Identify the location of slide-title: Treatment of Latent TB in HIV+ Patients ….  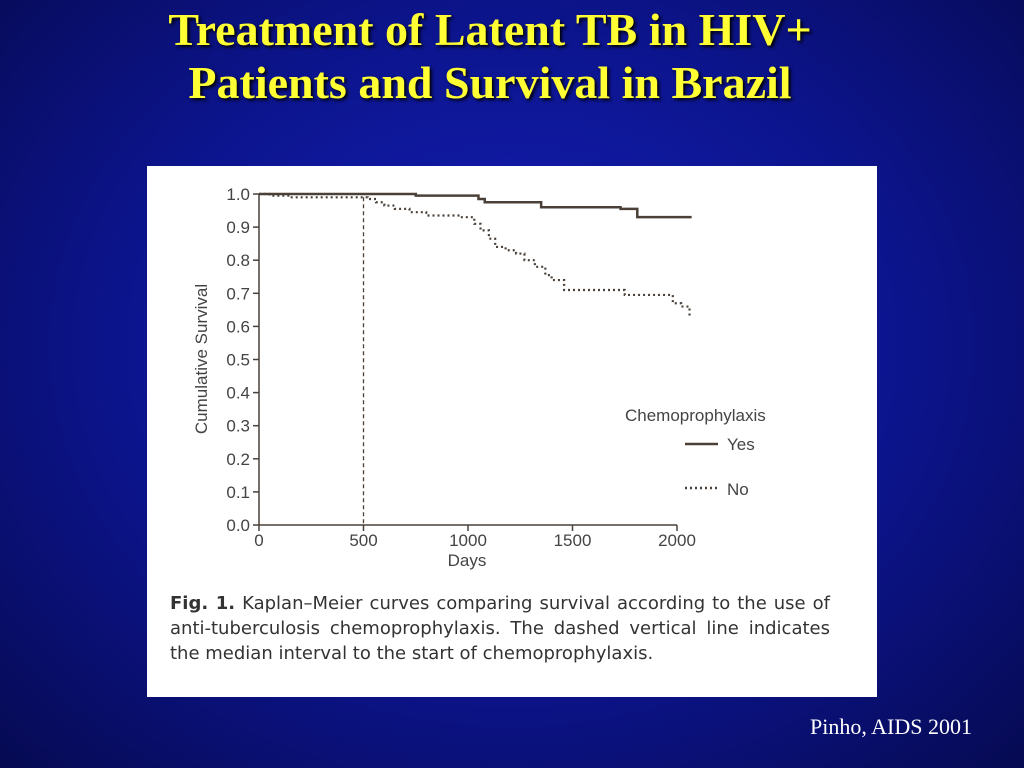
(490, 57).